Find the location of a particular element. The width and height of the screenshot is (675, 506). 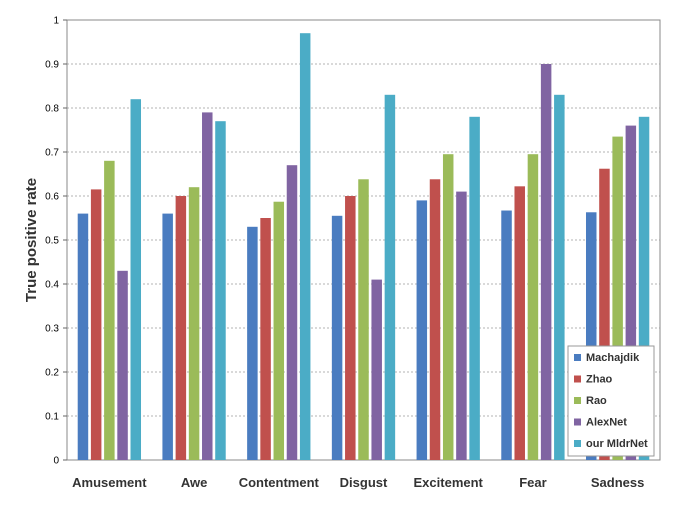

legend-label: Zhao is located at coordinates (599, 380).